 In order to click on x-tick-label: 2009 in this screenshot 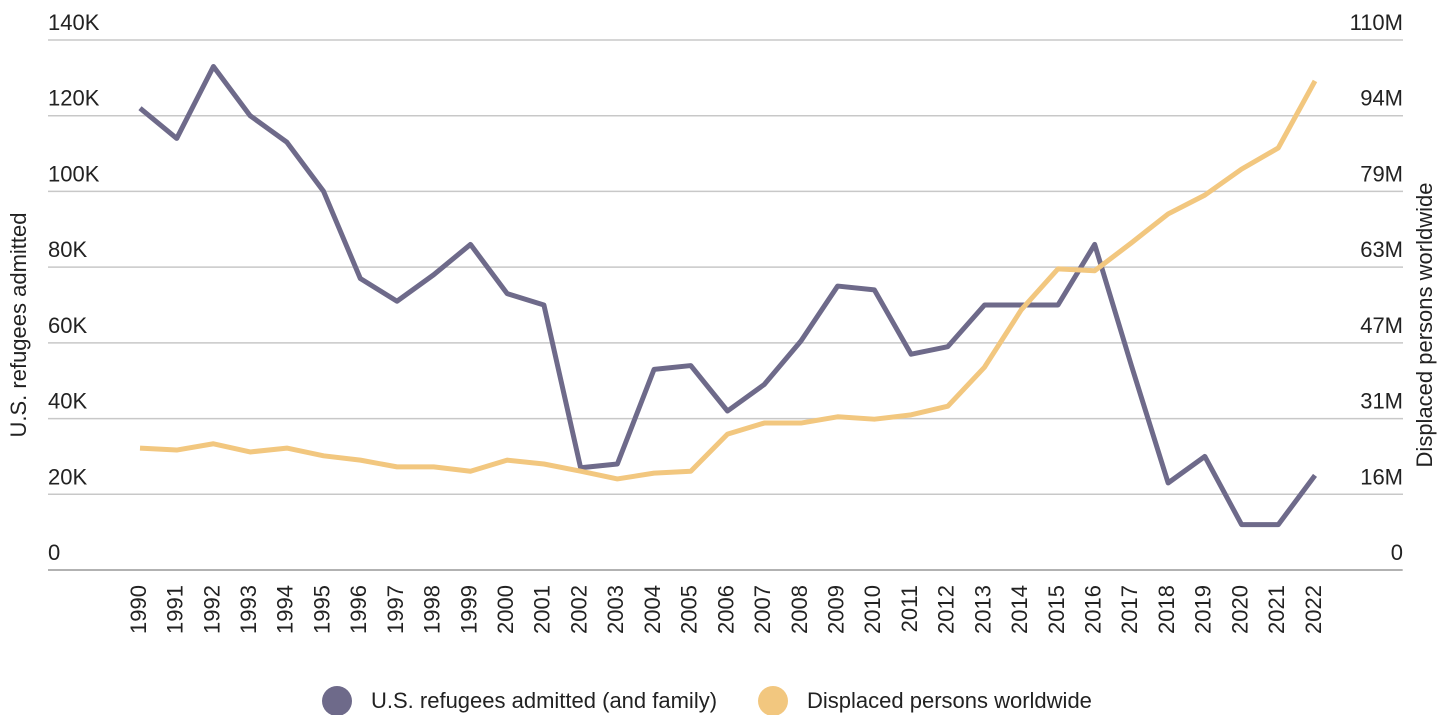, I will do `click(835, 609)`.